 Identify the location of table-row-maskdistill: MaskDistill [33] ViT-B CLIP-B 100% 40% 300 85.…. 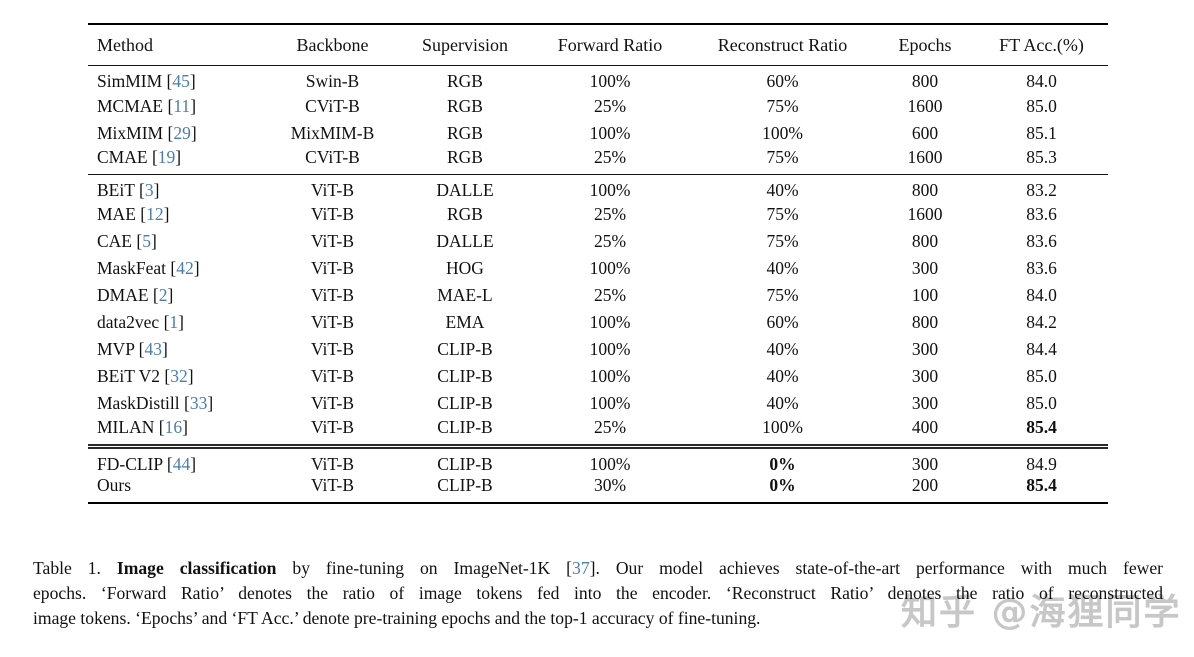
(598, 403).